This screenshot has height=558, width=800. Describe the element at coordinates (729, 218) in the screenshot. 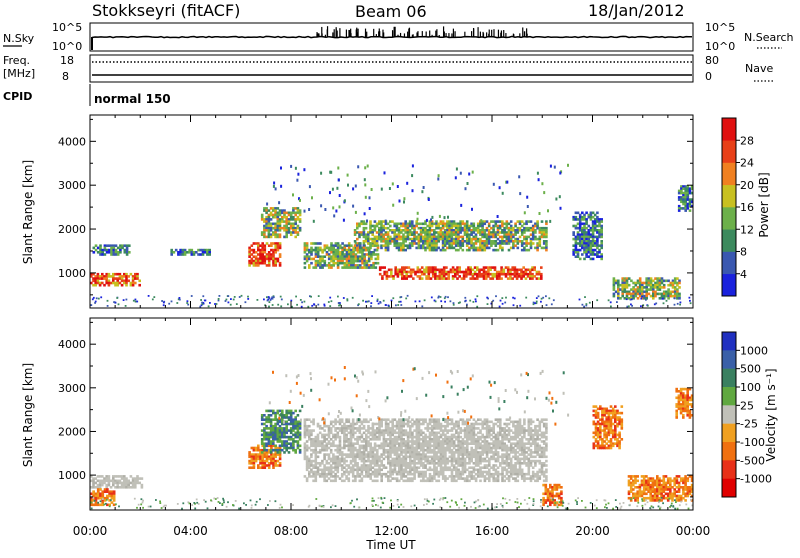

I see `colorbar-segment` at that location.